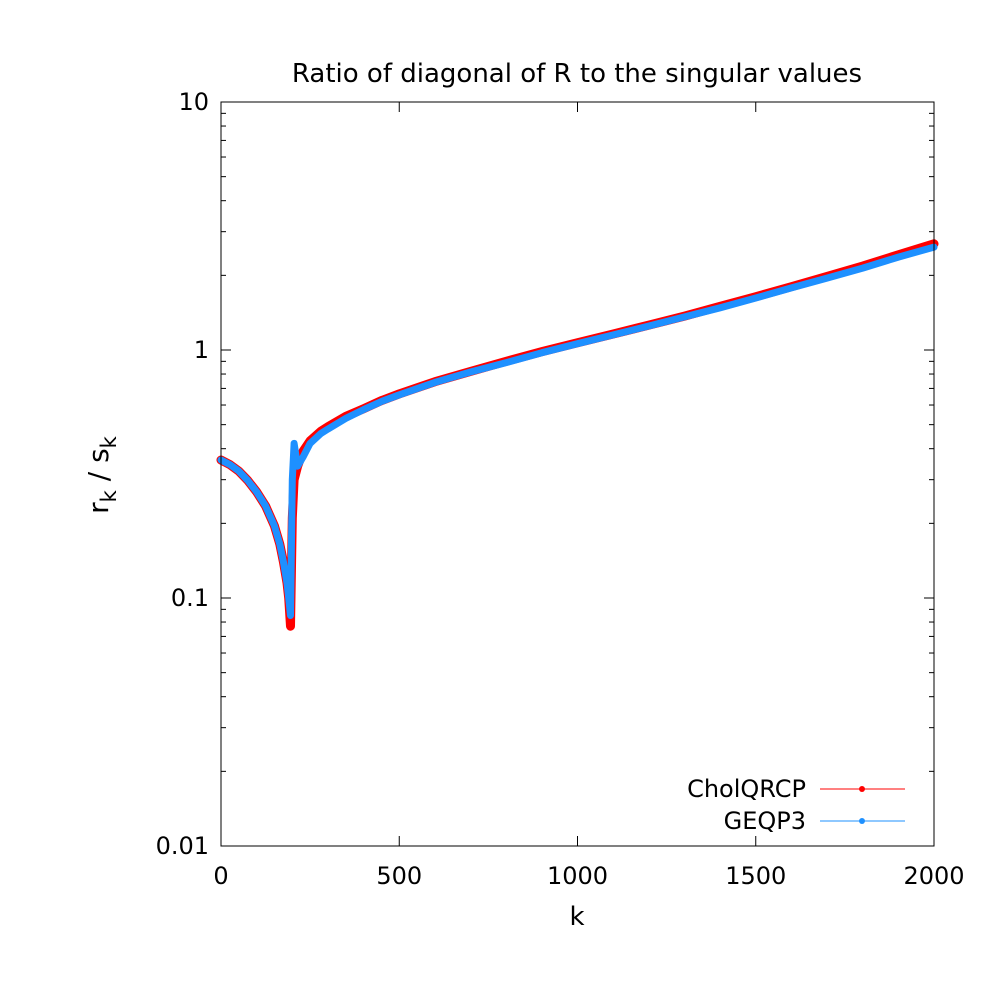 This screenshot has height=1000, width=1000. Describe the element at coordinates (193, 102) in the screenshot. I see `y-tick-label-3: 10` at that location.